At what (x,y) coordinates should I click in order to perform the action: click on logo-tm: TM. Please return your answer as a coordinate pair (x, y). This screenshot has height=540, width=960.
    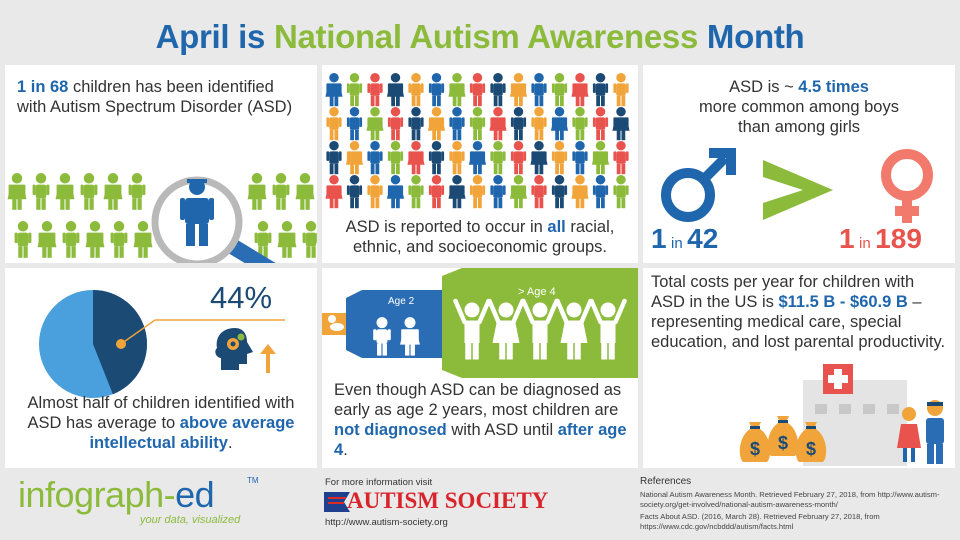
    Looking at the image, I should click on (253, 480).